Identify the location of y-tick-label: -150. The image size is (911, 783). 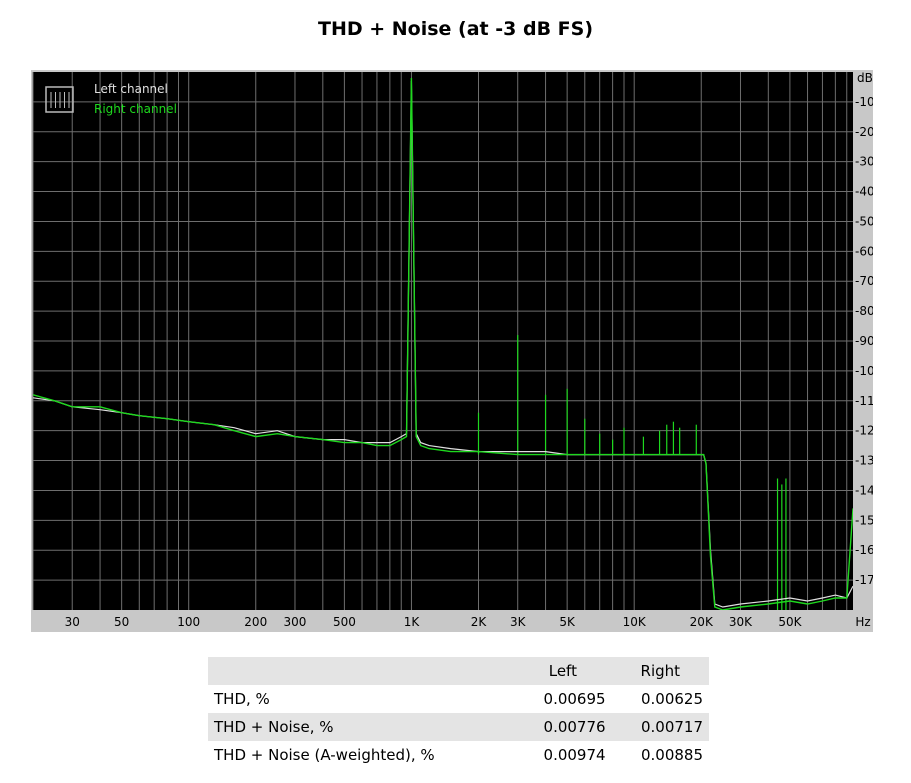
(864, 520).